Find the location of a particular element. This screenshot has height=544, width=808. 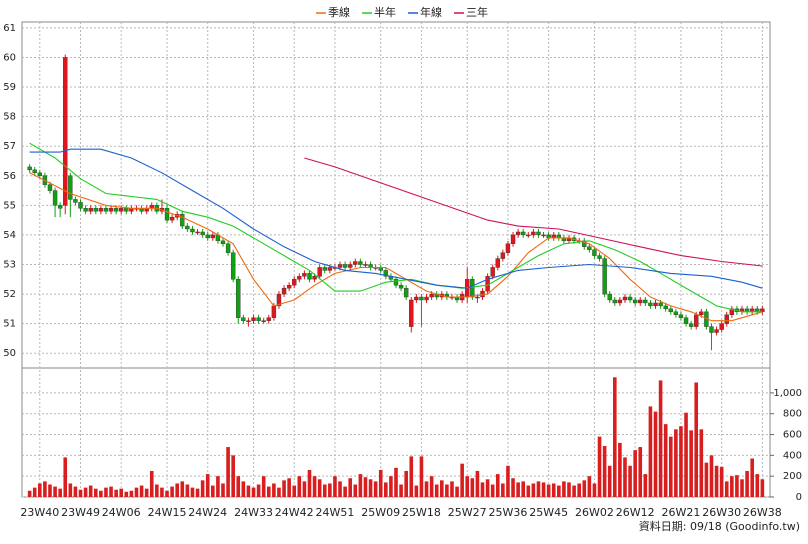

x-tick-label: 25W45 is located at coordinates (548, 512).